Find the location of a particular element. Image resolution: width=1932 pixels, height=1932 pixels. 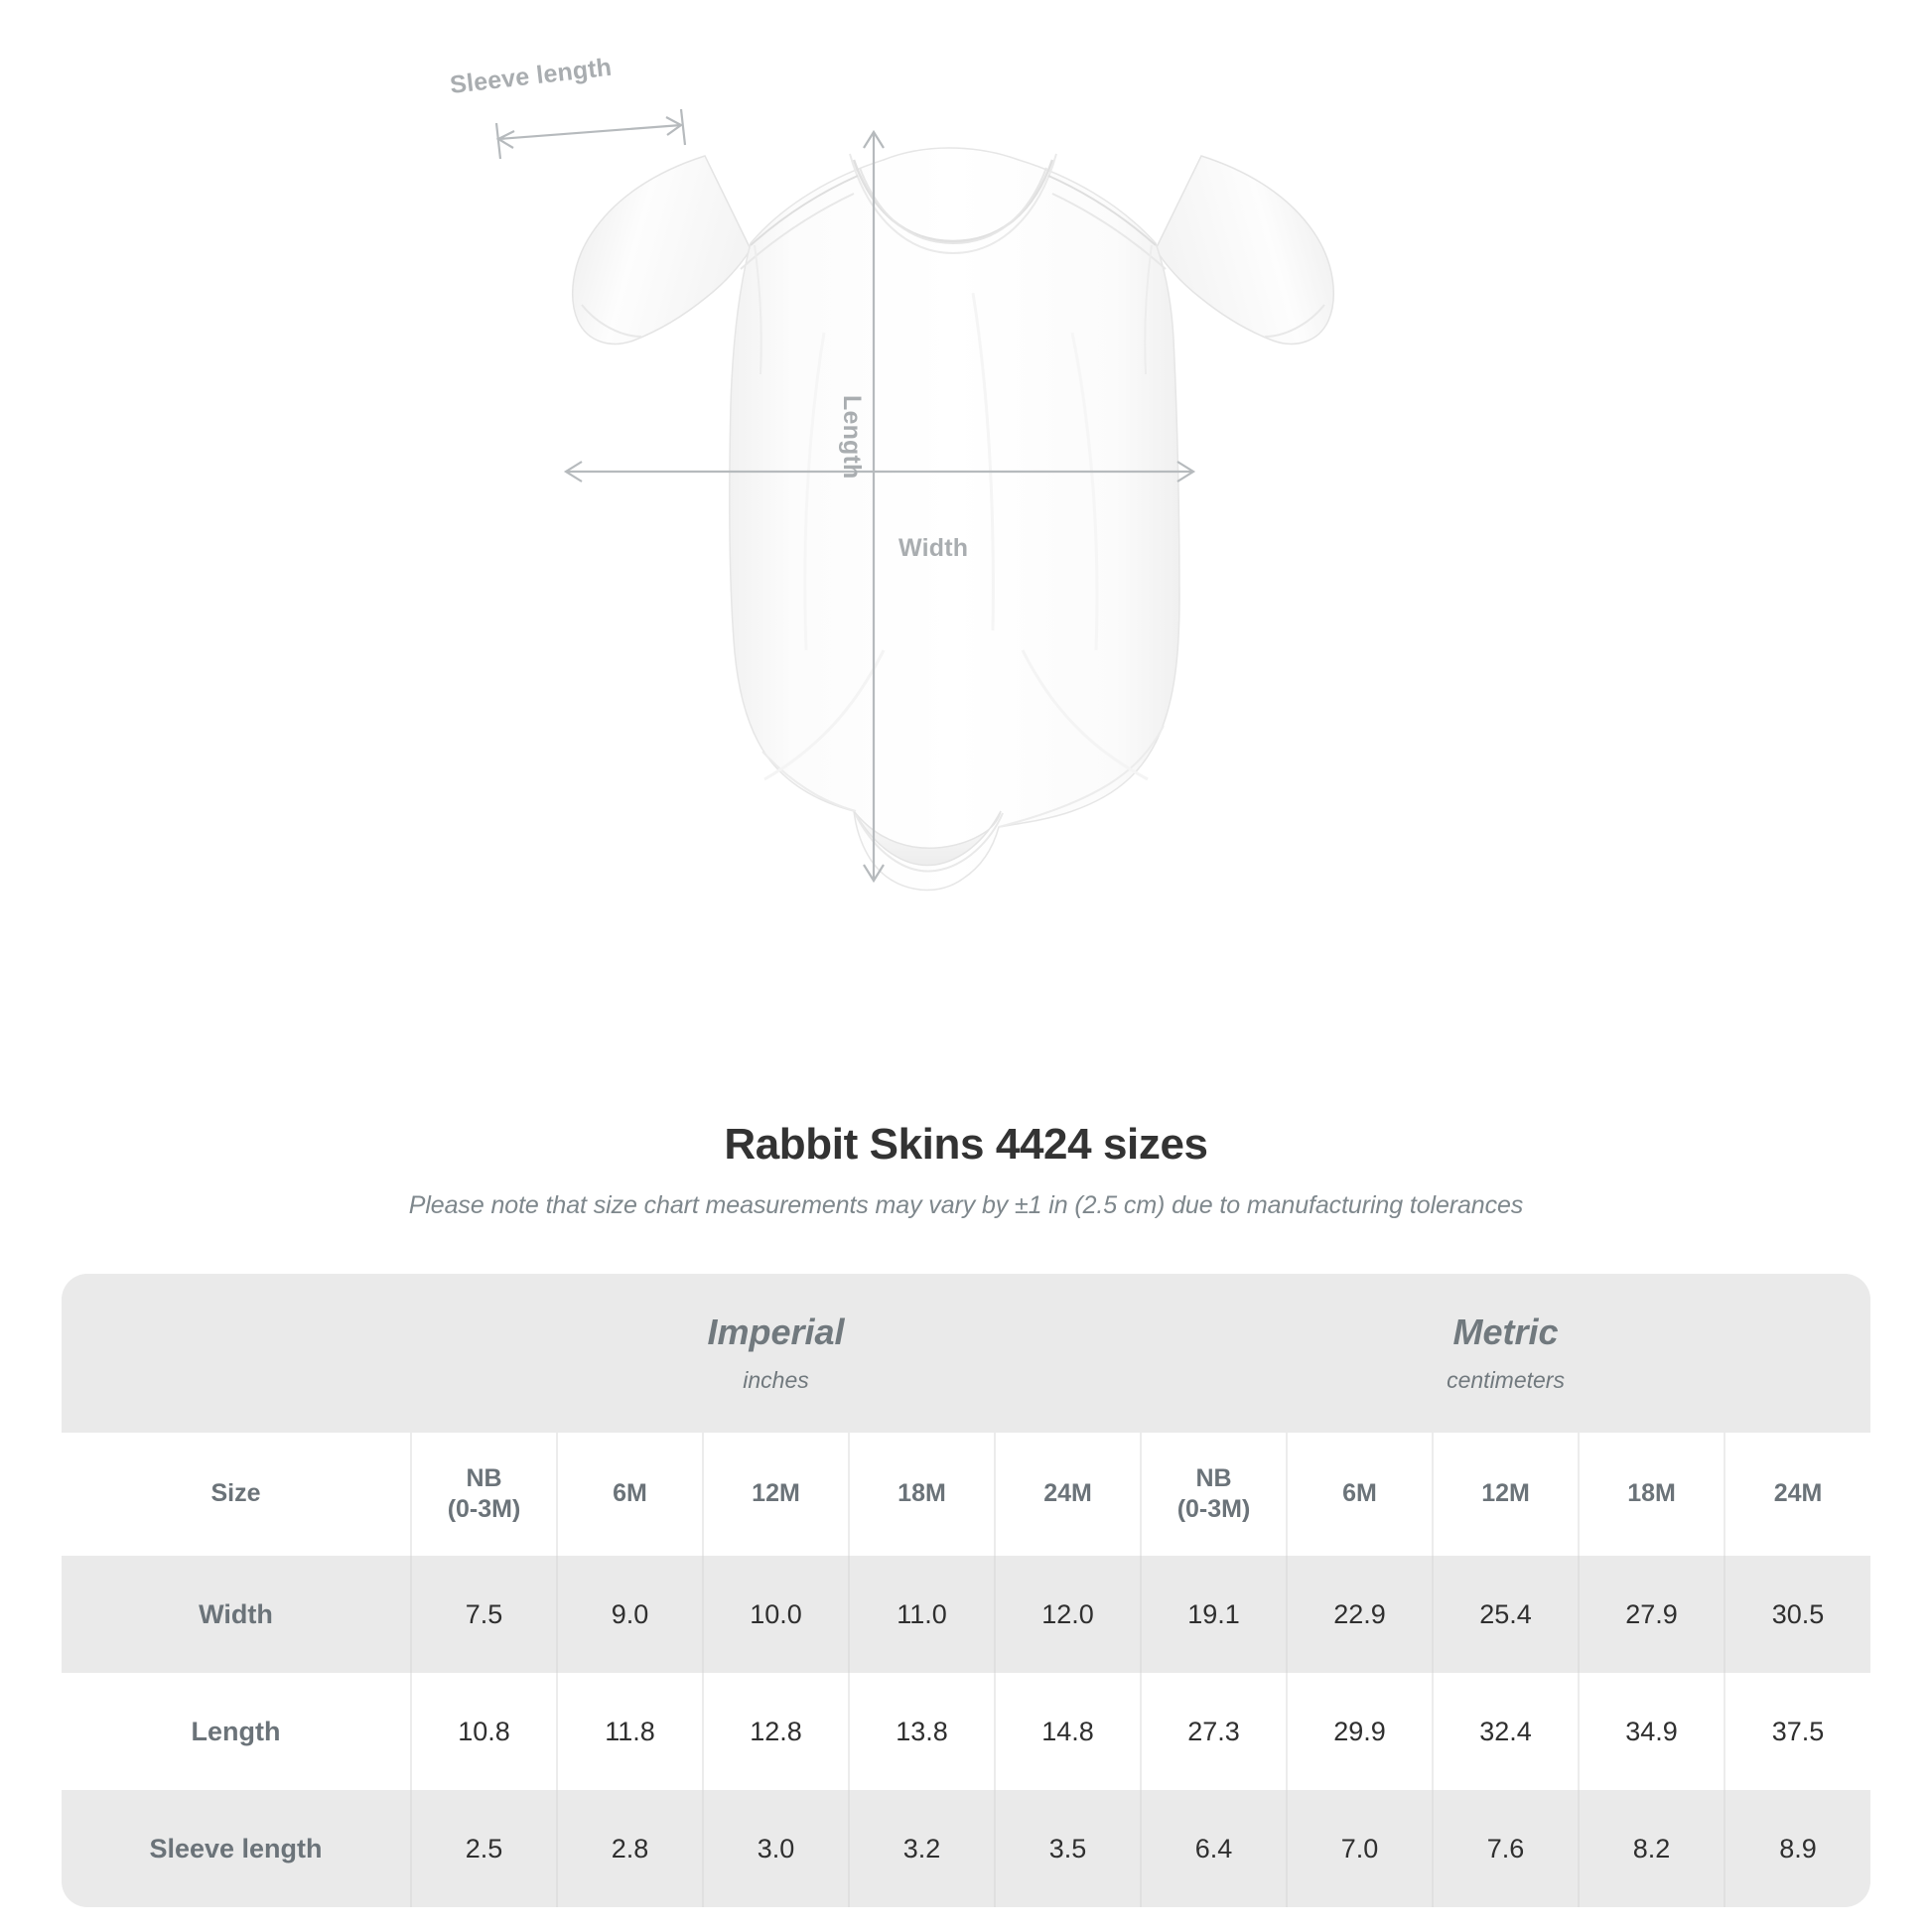

header-col-8: 18M is located at coordinates (1652, 1494).